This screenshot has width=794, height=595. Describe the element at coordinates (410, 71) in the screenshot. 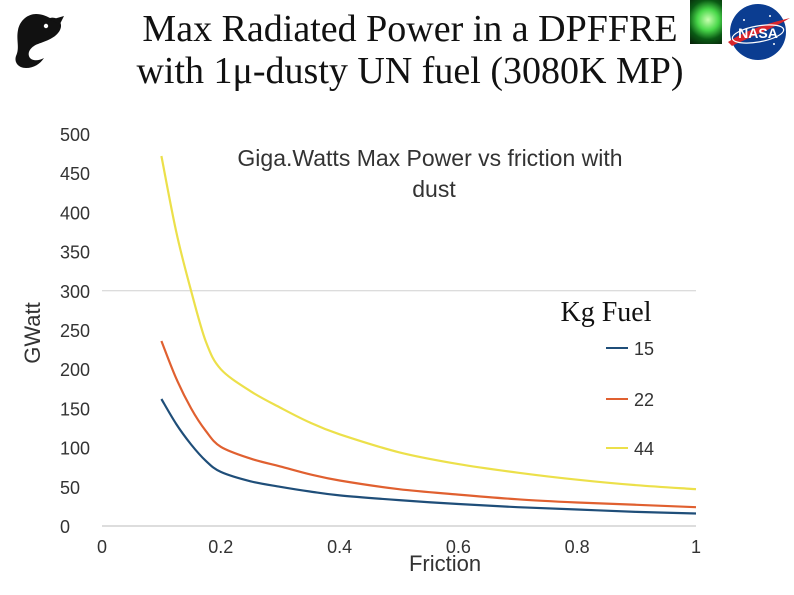

I see `slide-title-line2: with 1μ-dusty UN fuel (3080K MP)` at that location.